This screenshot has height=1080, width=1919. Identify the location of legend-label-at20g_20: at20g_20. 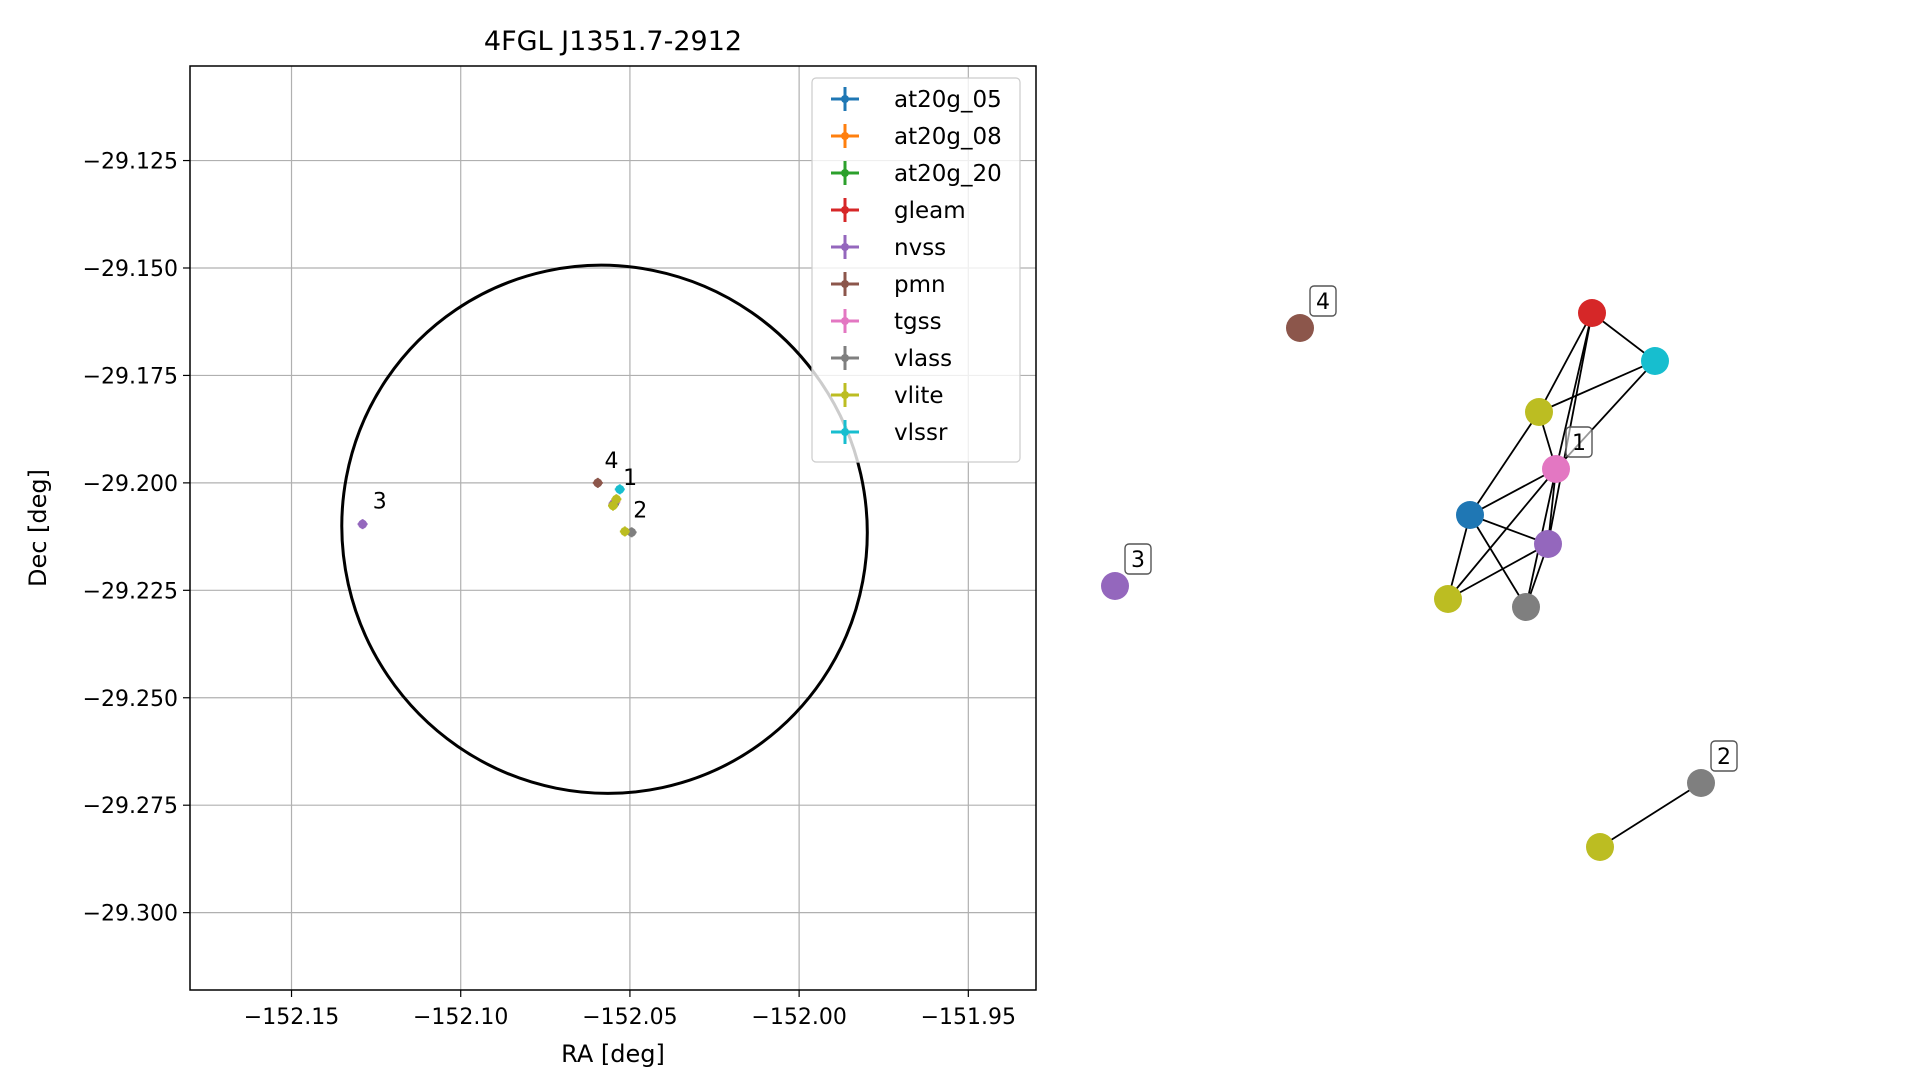
(948, 174).